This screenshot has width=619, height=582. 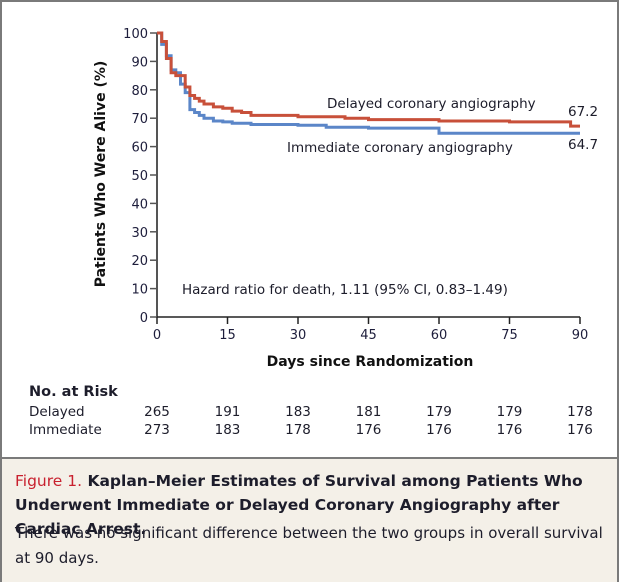 What do you see at coordinates (139, 204) in the screenshot?
I see `y-tick-label: 40` at bounding box center [139, 204].